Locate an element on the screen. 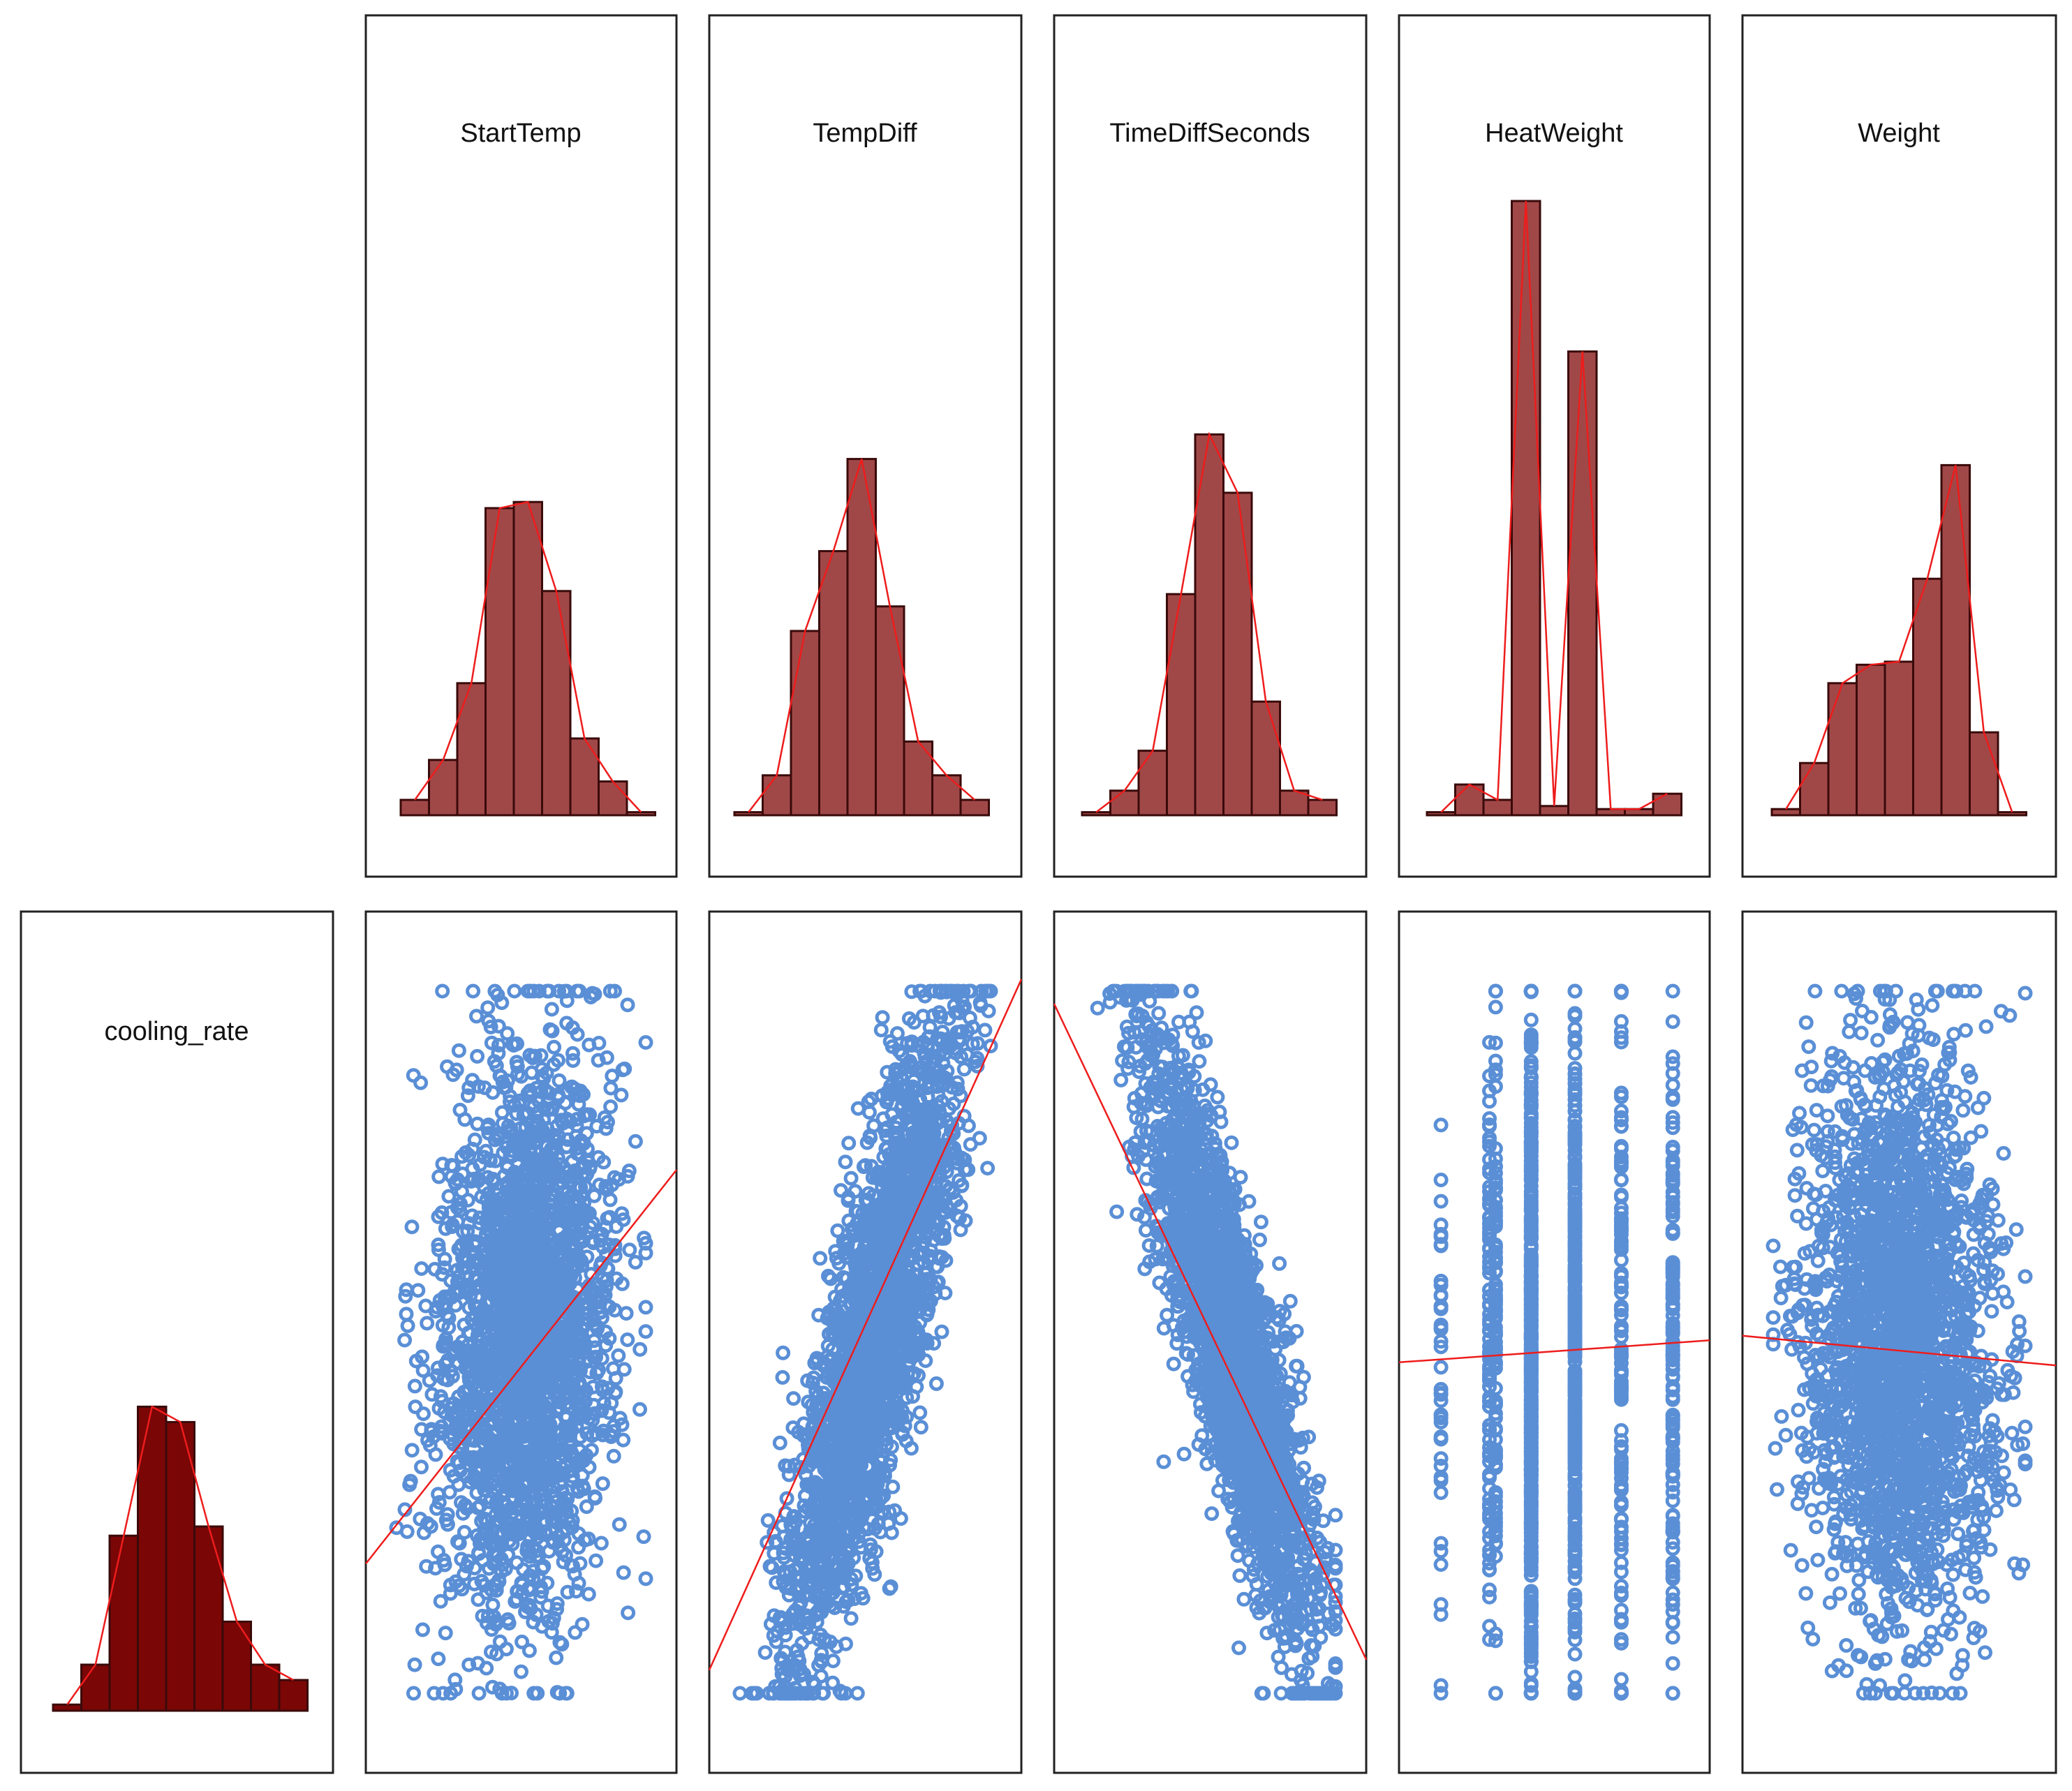 The image size is (2072, 1791). panel-scatter-starttemp is located at coordinates (521, 1342).